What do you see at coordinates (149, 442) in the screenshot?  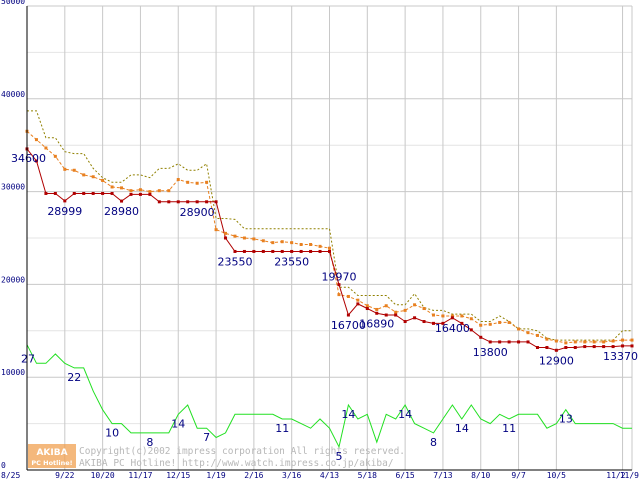 I see `shop-count-label: 8` at bounding box center [149, 442].